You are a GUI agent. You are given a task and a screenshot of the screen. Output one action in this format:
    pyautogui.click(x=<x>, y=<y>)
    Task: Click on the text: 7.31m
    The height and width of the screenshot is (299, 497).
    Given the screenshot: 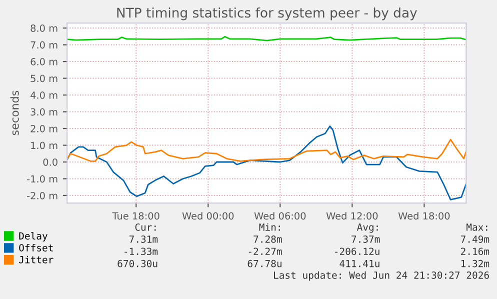 What is the action you would take?
    pyautogui.click(x=143, y=239)
    